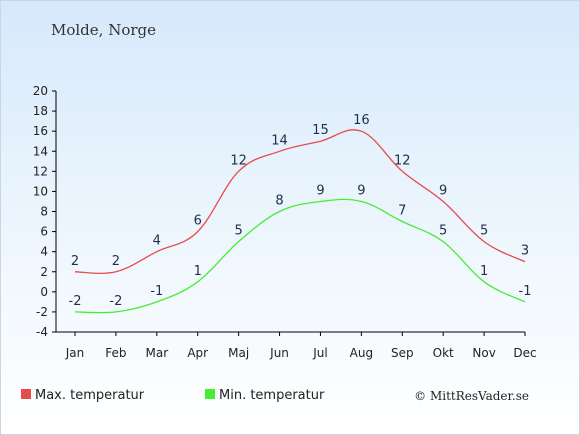 The height and width of the screenshot is (435, 580). I want to click on y-tick-label: 12, so click(40, 171).